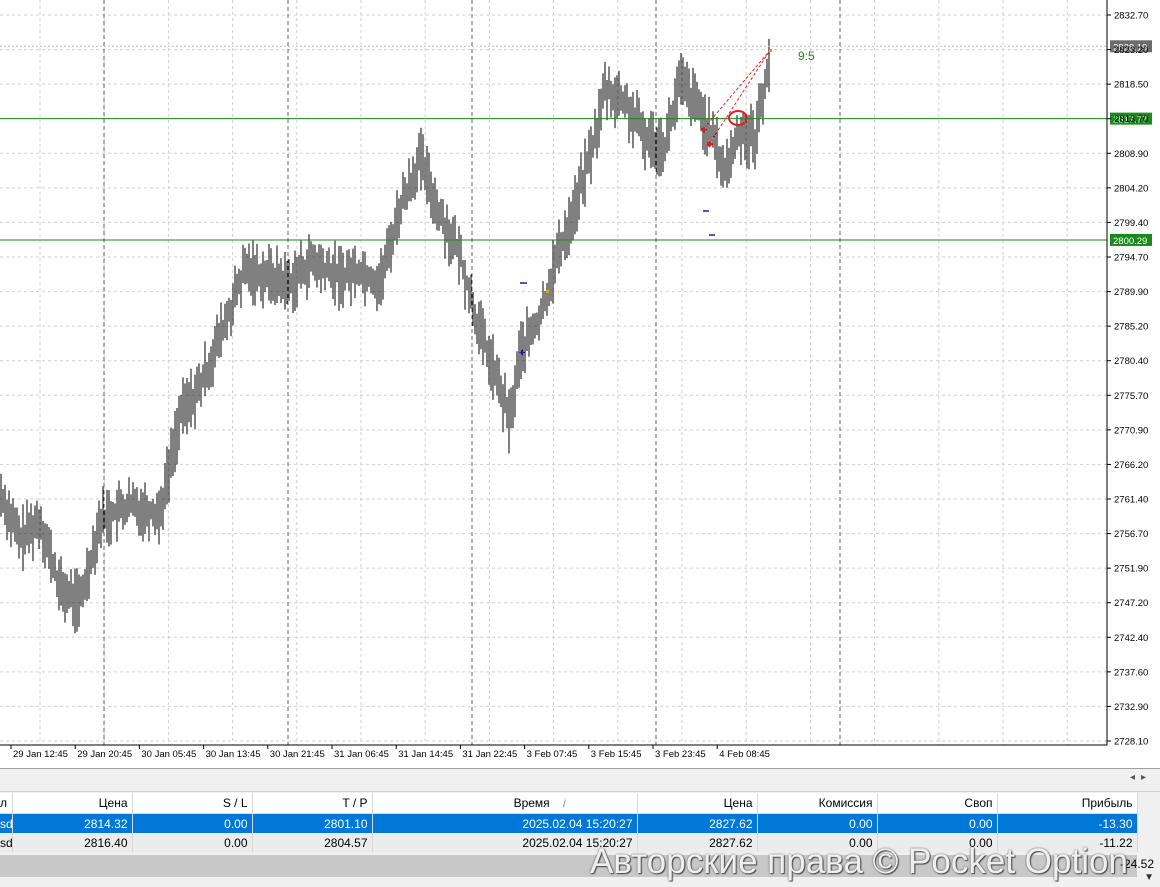  I want to click on price-tick-label: 2775.70, so click(1131, 396).